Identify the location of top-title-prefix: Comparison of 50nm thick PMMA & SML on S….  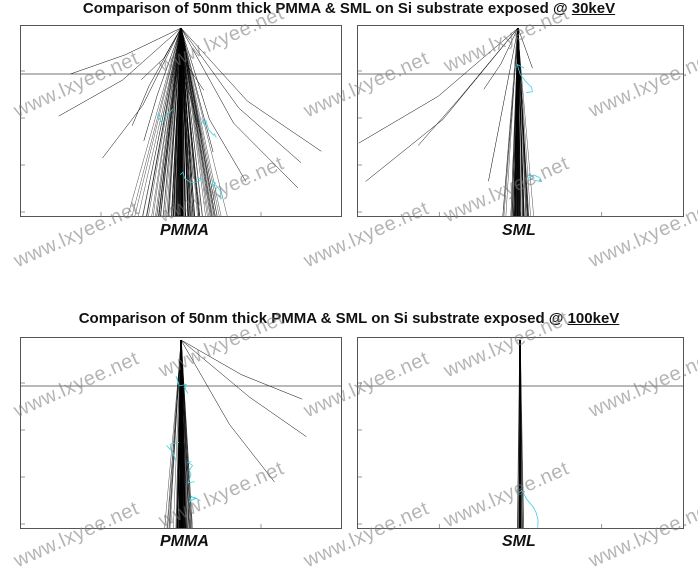
(327, 8).